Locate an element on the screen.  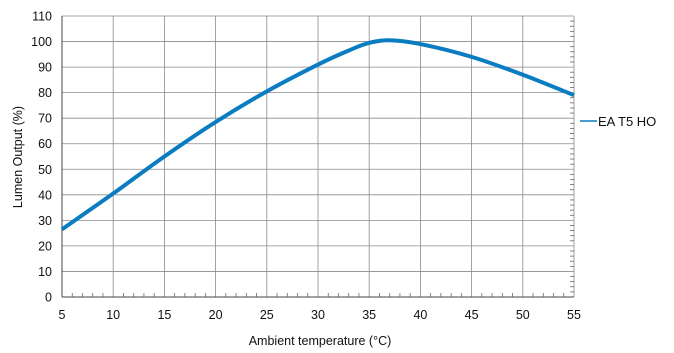
x-tick-label-5: 5 is located at coordinates (62, 315).